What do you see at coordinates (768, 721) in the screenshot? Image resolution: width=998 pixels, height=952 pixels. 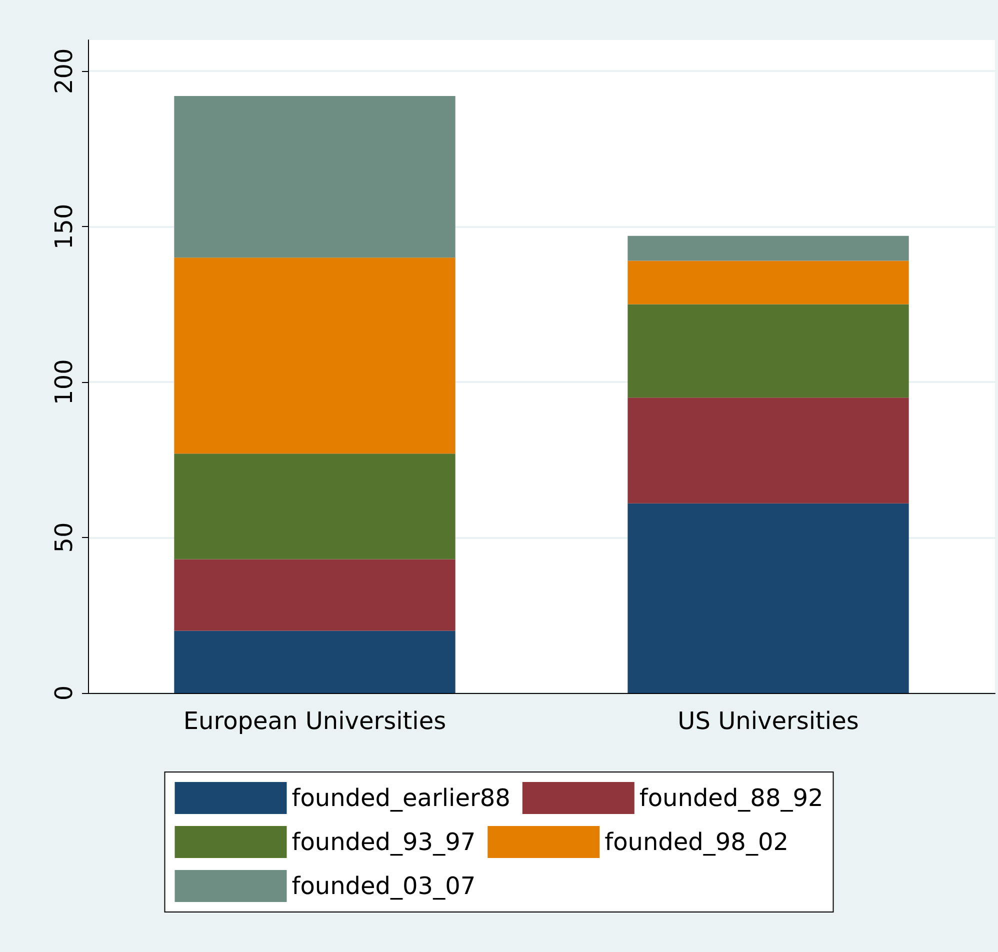 I see `x-tick-label: US Universities` at bounding box center [768, 721].